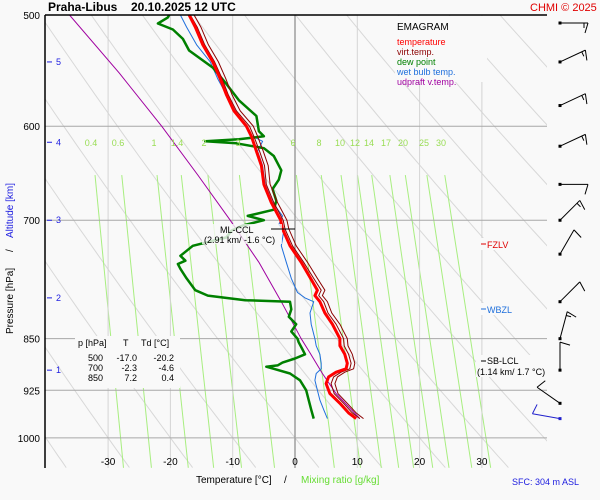 The image size is (600, 500). Describe the element at coordinates (415, 52) in the screenshot. I see `legend-virt-temp: virt.temp.` at that location.